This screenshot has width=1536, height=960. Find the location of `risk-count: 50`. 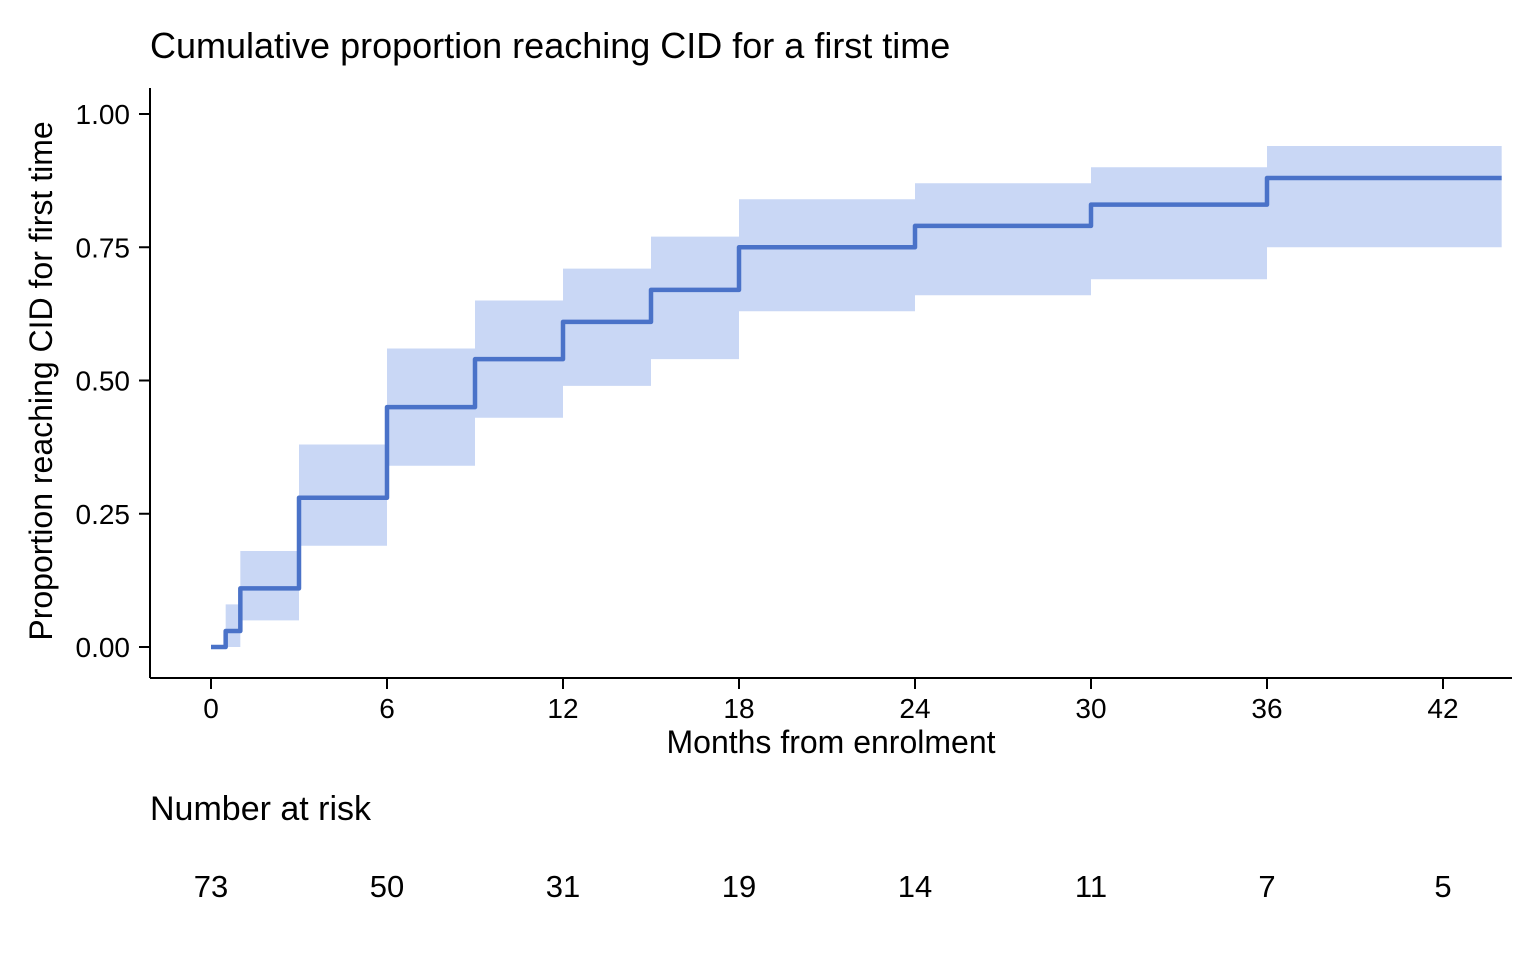

risk-count: 50 is located at coordinates (387, 886).